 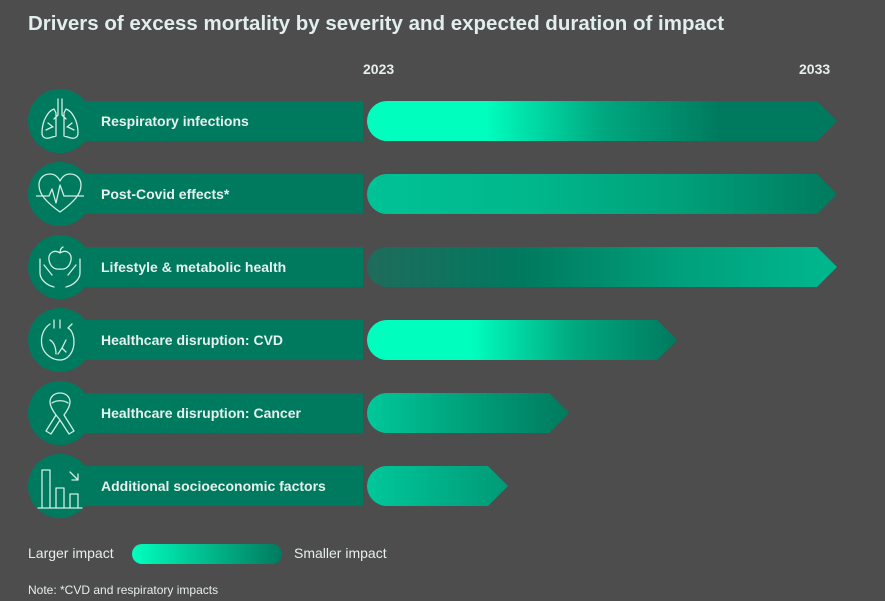 I want to click on row-label: Healthcare disruption: CVD, so click(x=192, y=340).